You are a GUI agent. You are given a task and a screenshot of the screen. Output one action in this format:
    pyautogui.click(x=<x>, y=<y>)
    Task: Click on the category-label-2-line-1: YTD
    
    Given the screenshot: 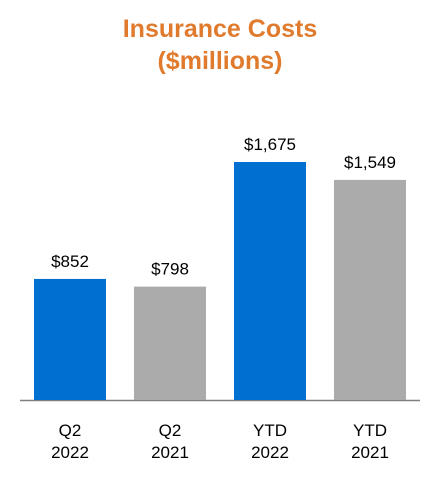 What is the action you would take?
    pyautogui.click(x=270, y=430)
    